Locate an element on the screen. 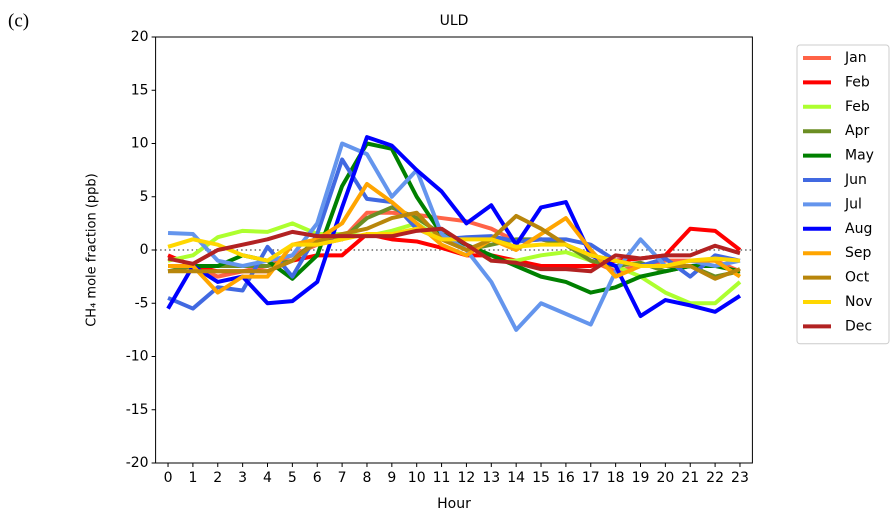 This screenshot has width=890, height=516. x-tick-label: 23 is located at coordinates (740, 478).